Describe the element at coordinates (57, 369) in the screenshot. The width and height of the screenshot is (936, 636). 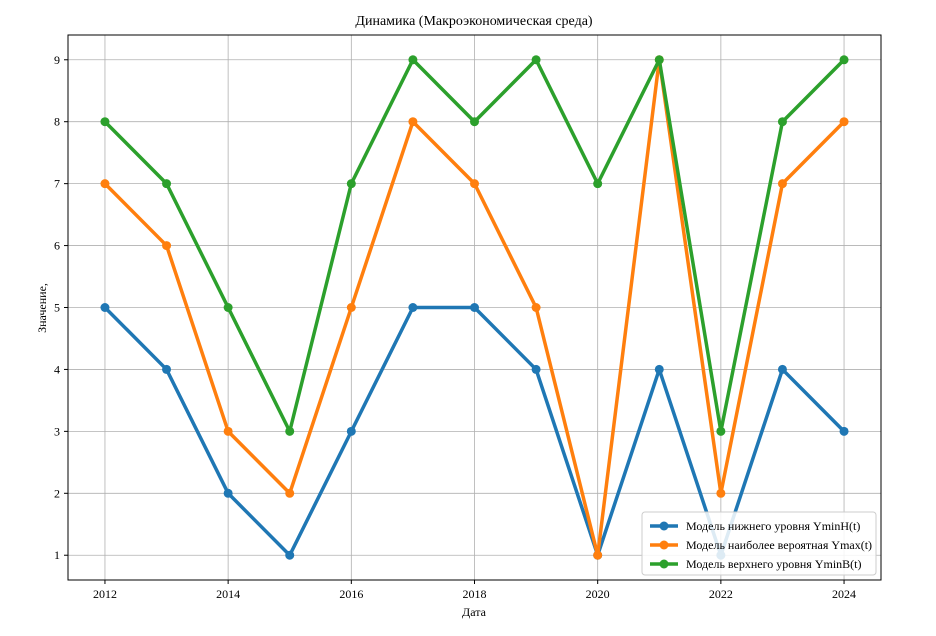
I see `y-tick-label: 4` at that location.